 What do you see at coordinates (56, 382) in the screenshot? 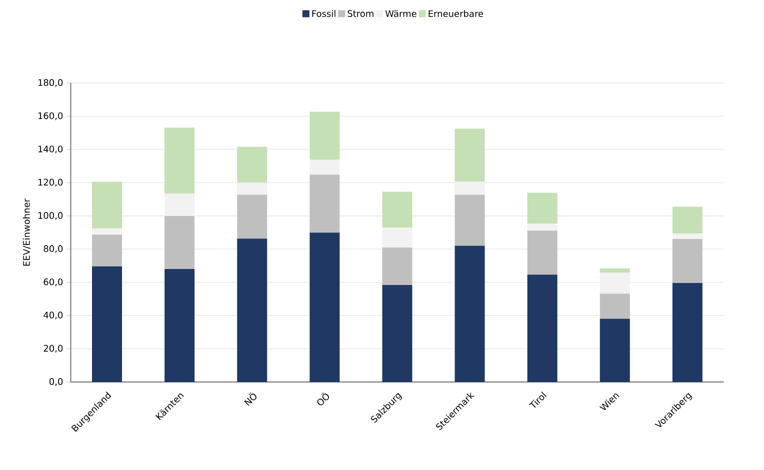
I see `y-tick-label: 0,0` at bounding box center [56, 382].